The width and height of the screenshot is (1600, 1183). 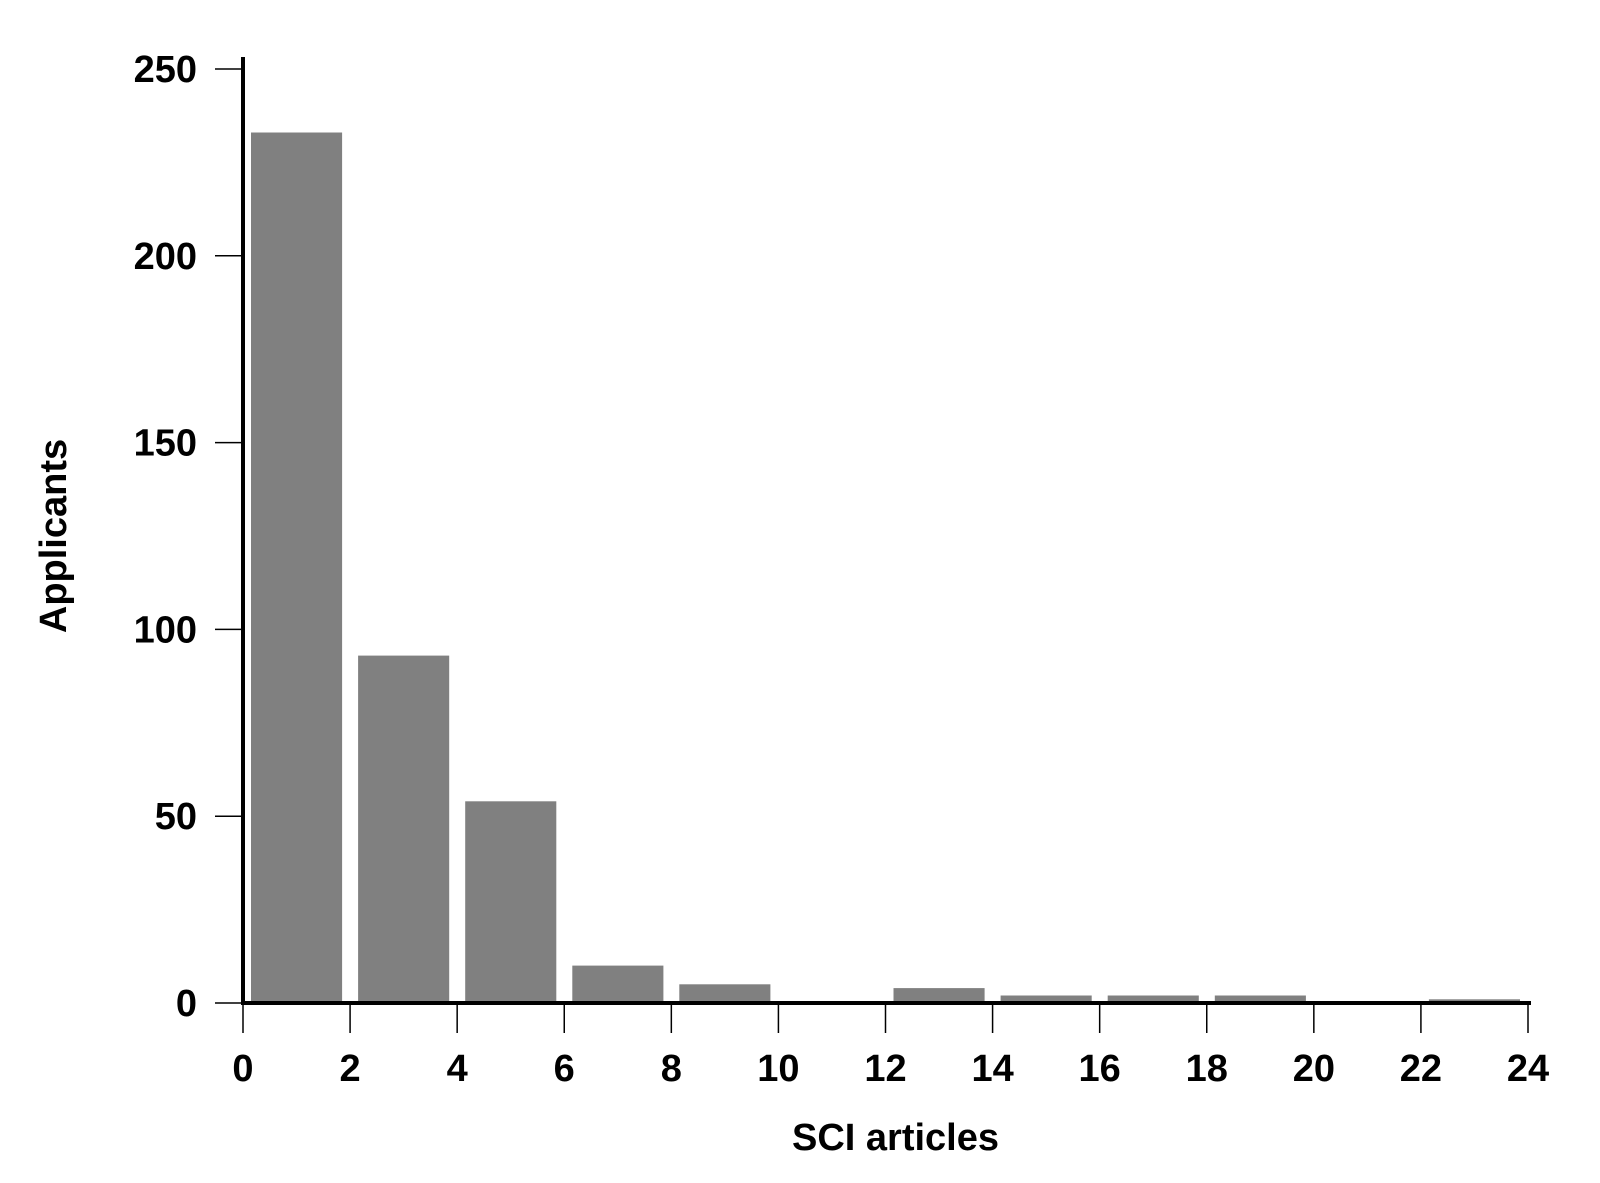 I want to click on x-tick-label-18: 18, so click(x=1207, y=1069).